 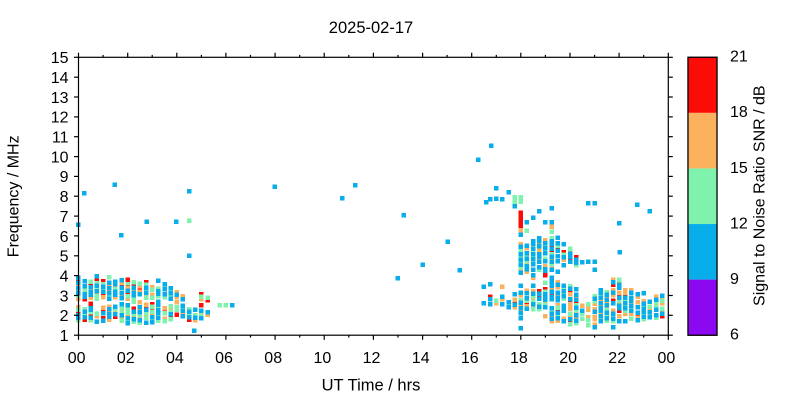 What do you see at coordinates (64, 316) in the screenshot?
I see `svg-text: 2` at bounding box center [64, 316].